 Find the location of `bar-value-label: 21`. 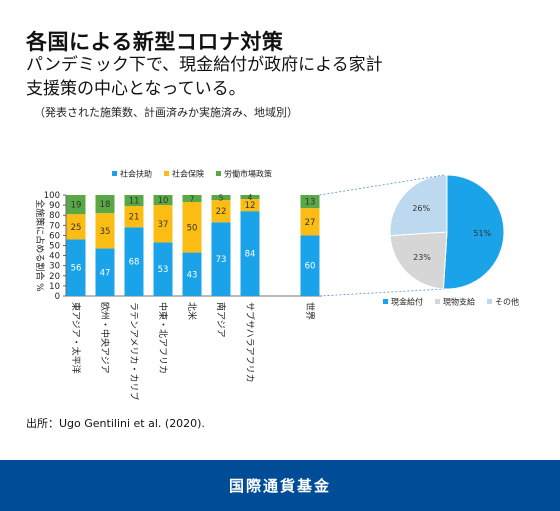

bar-value-label: 21 is located at coordinates (134, 218).